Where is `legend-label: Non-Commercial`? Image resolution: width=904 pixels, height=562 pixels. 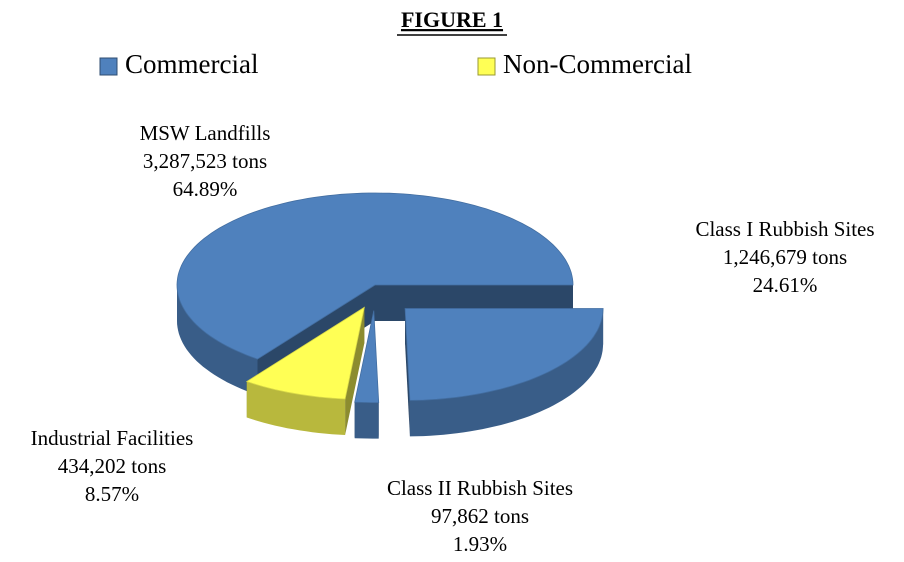
legend-label: Non-Commercial is located at coordinates (597, 64).